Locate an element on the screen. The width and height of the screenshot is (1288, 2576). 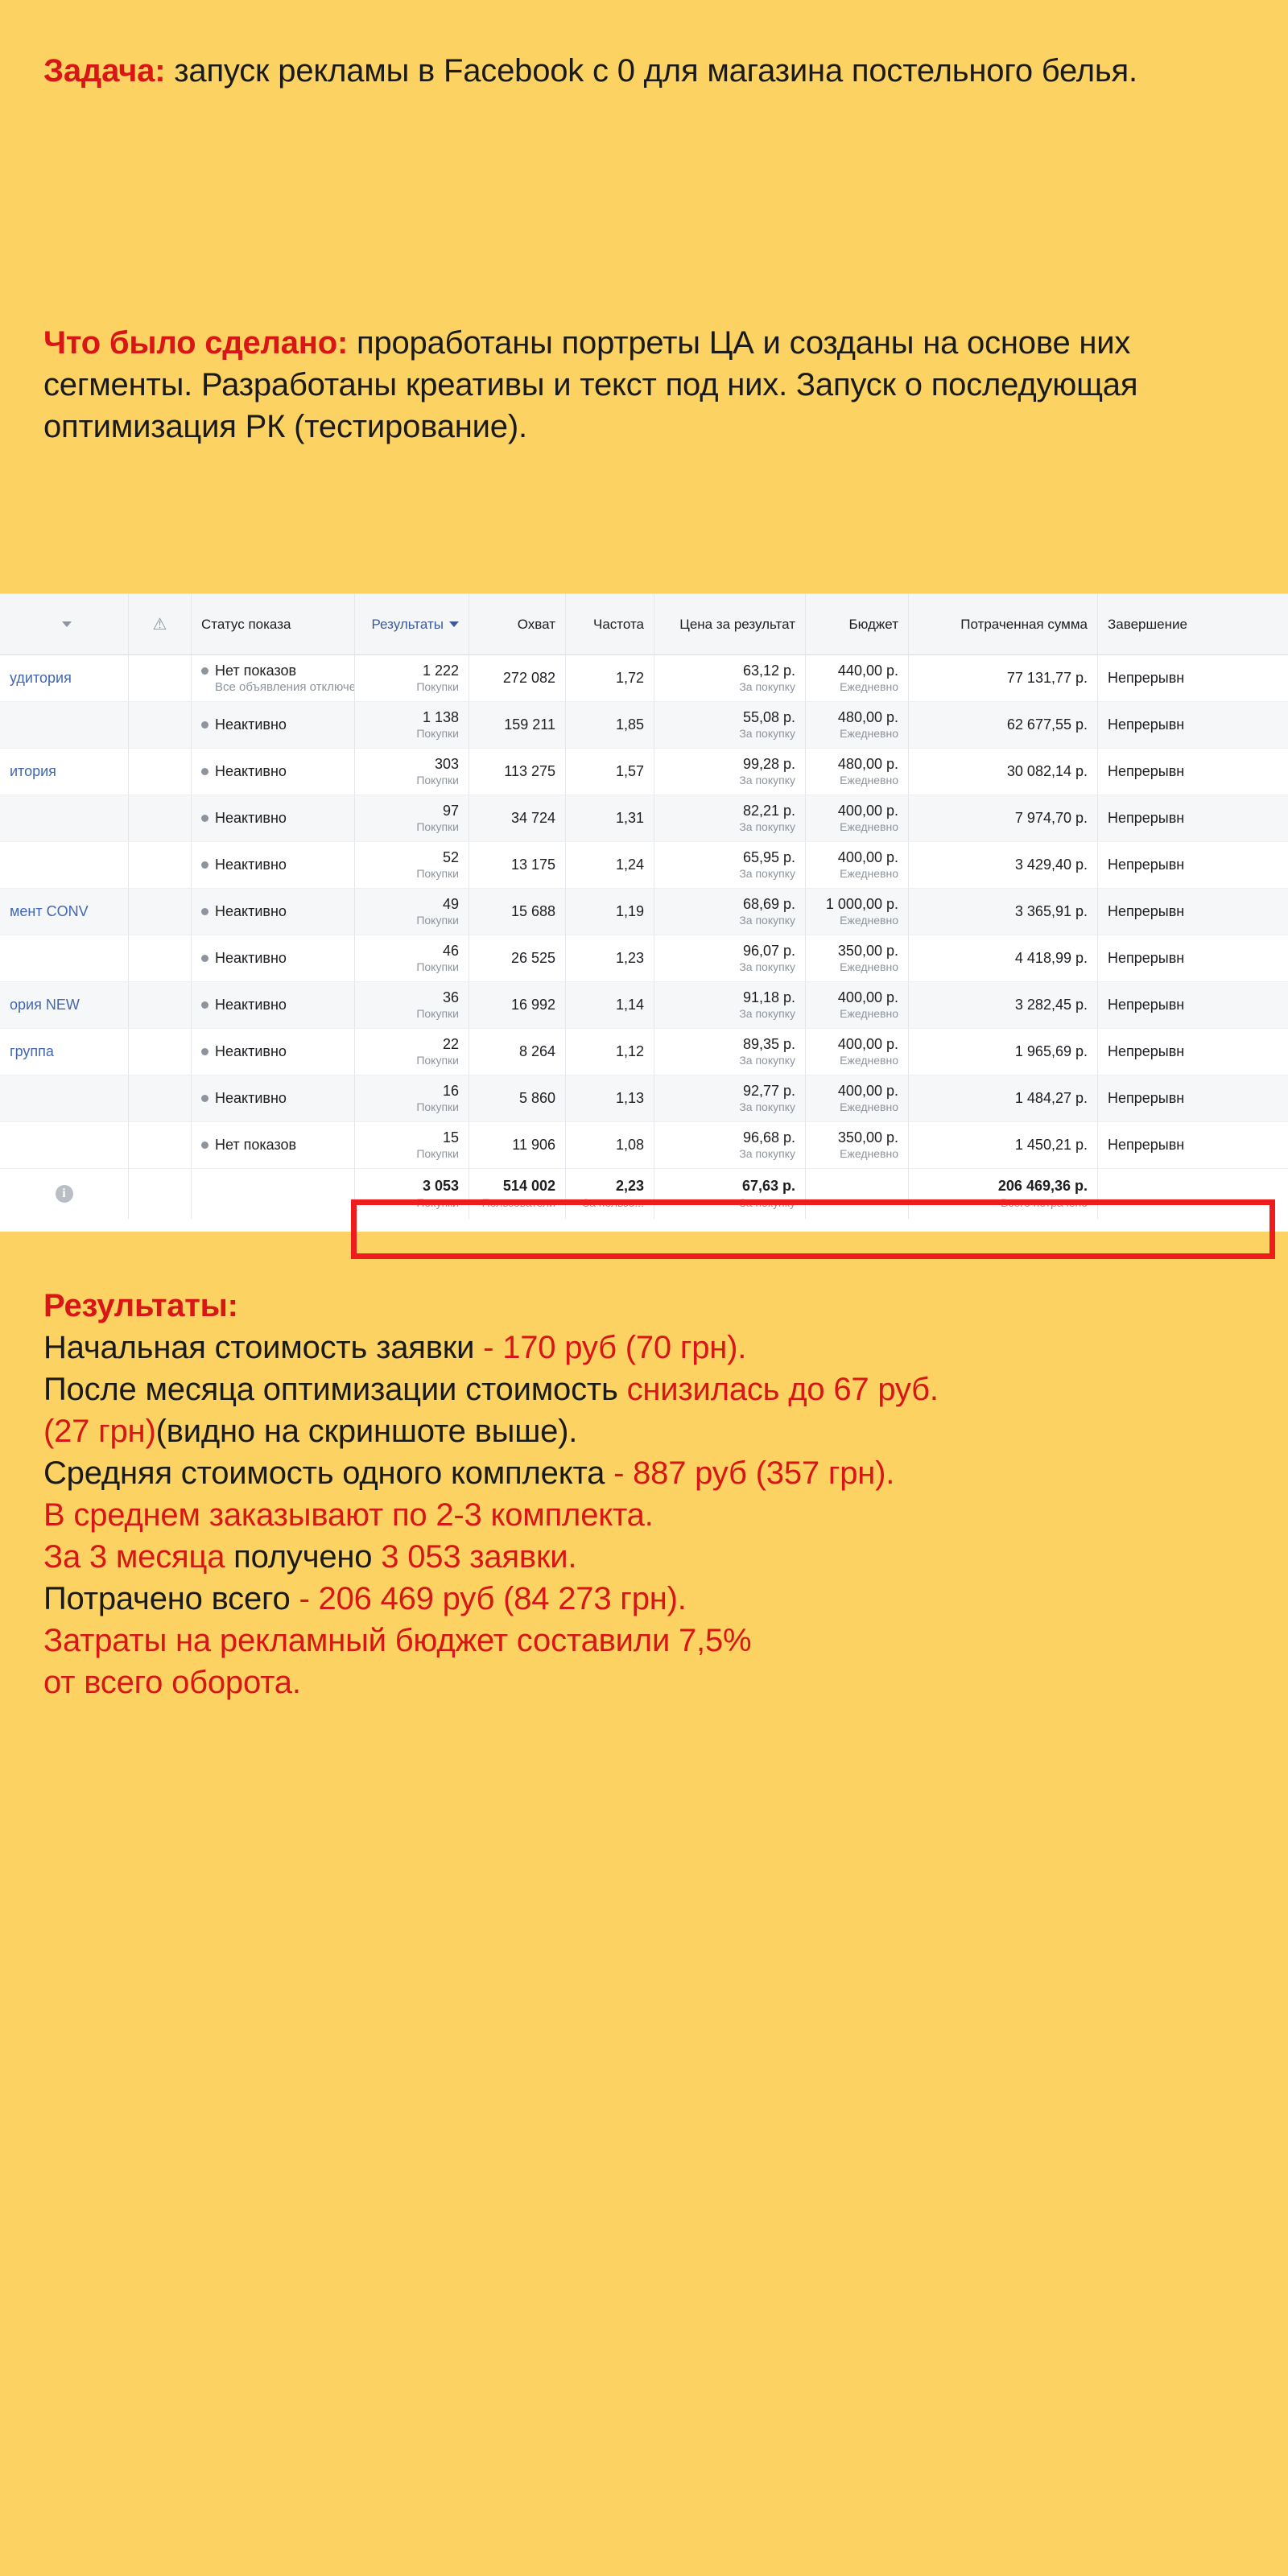
header-results-label: Результаты is located at coordinates (407, 624).